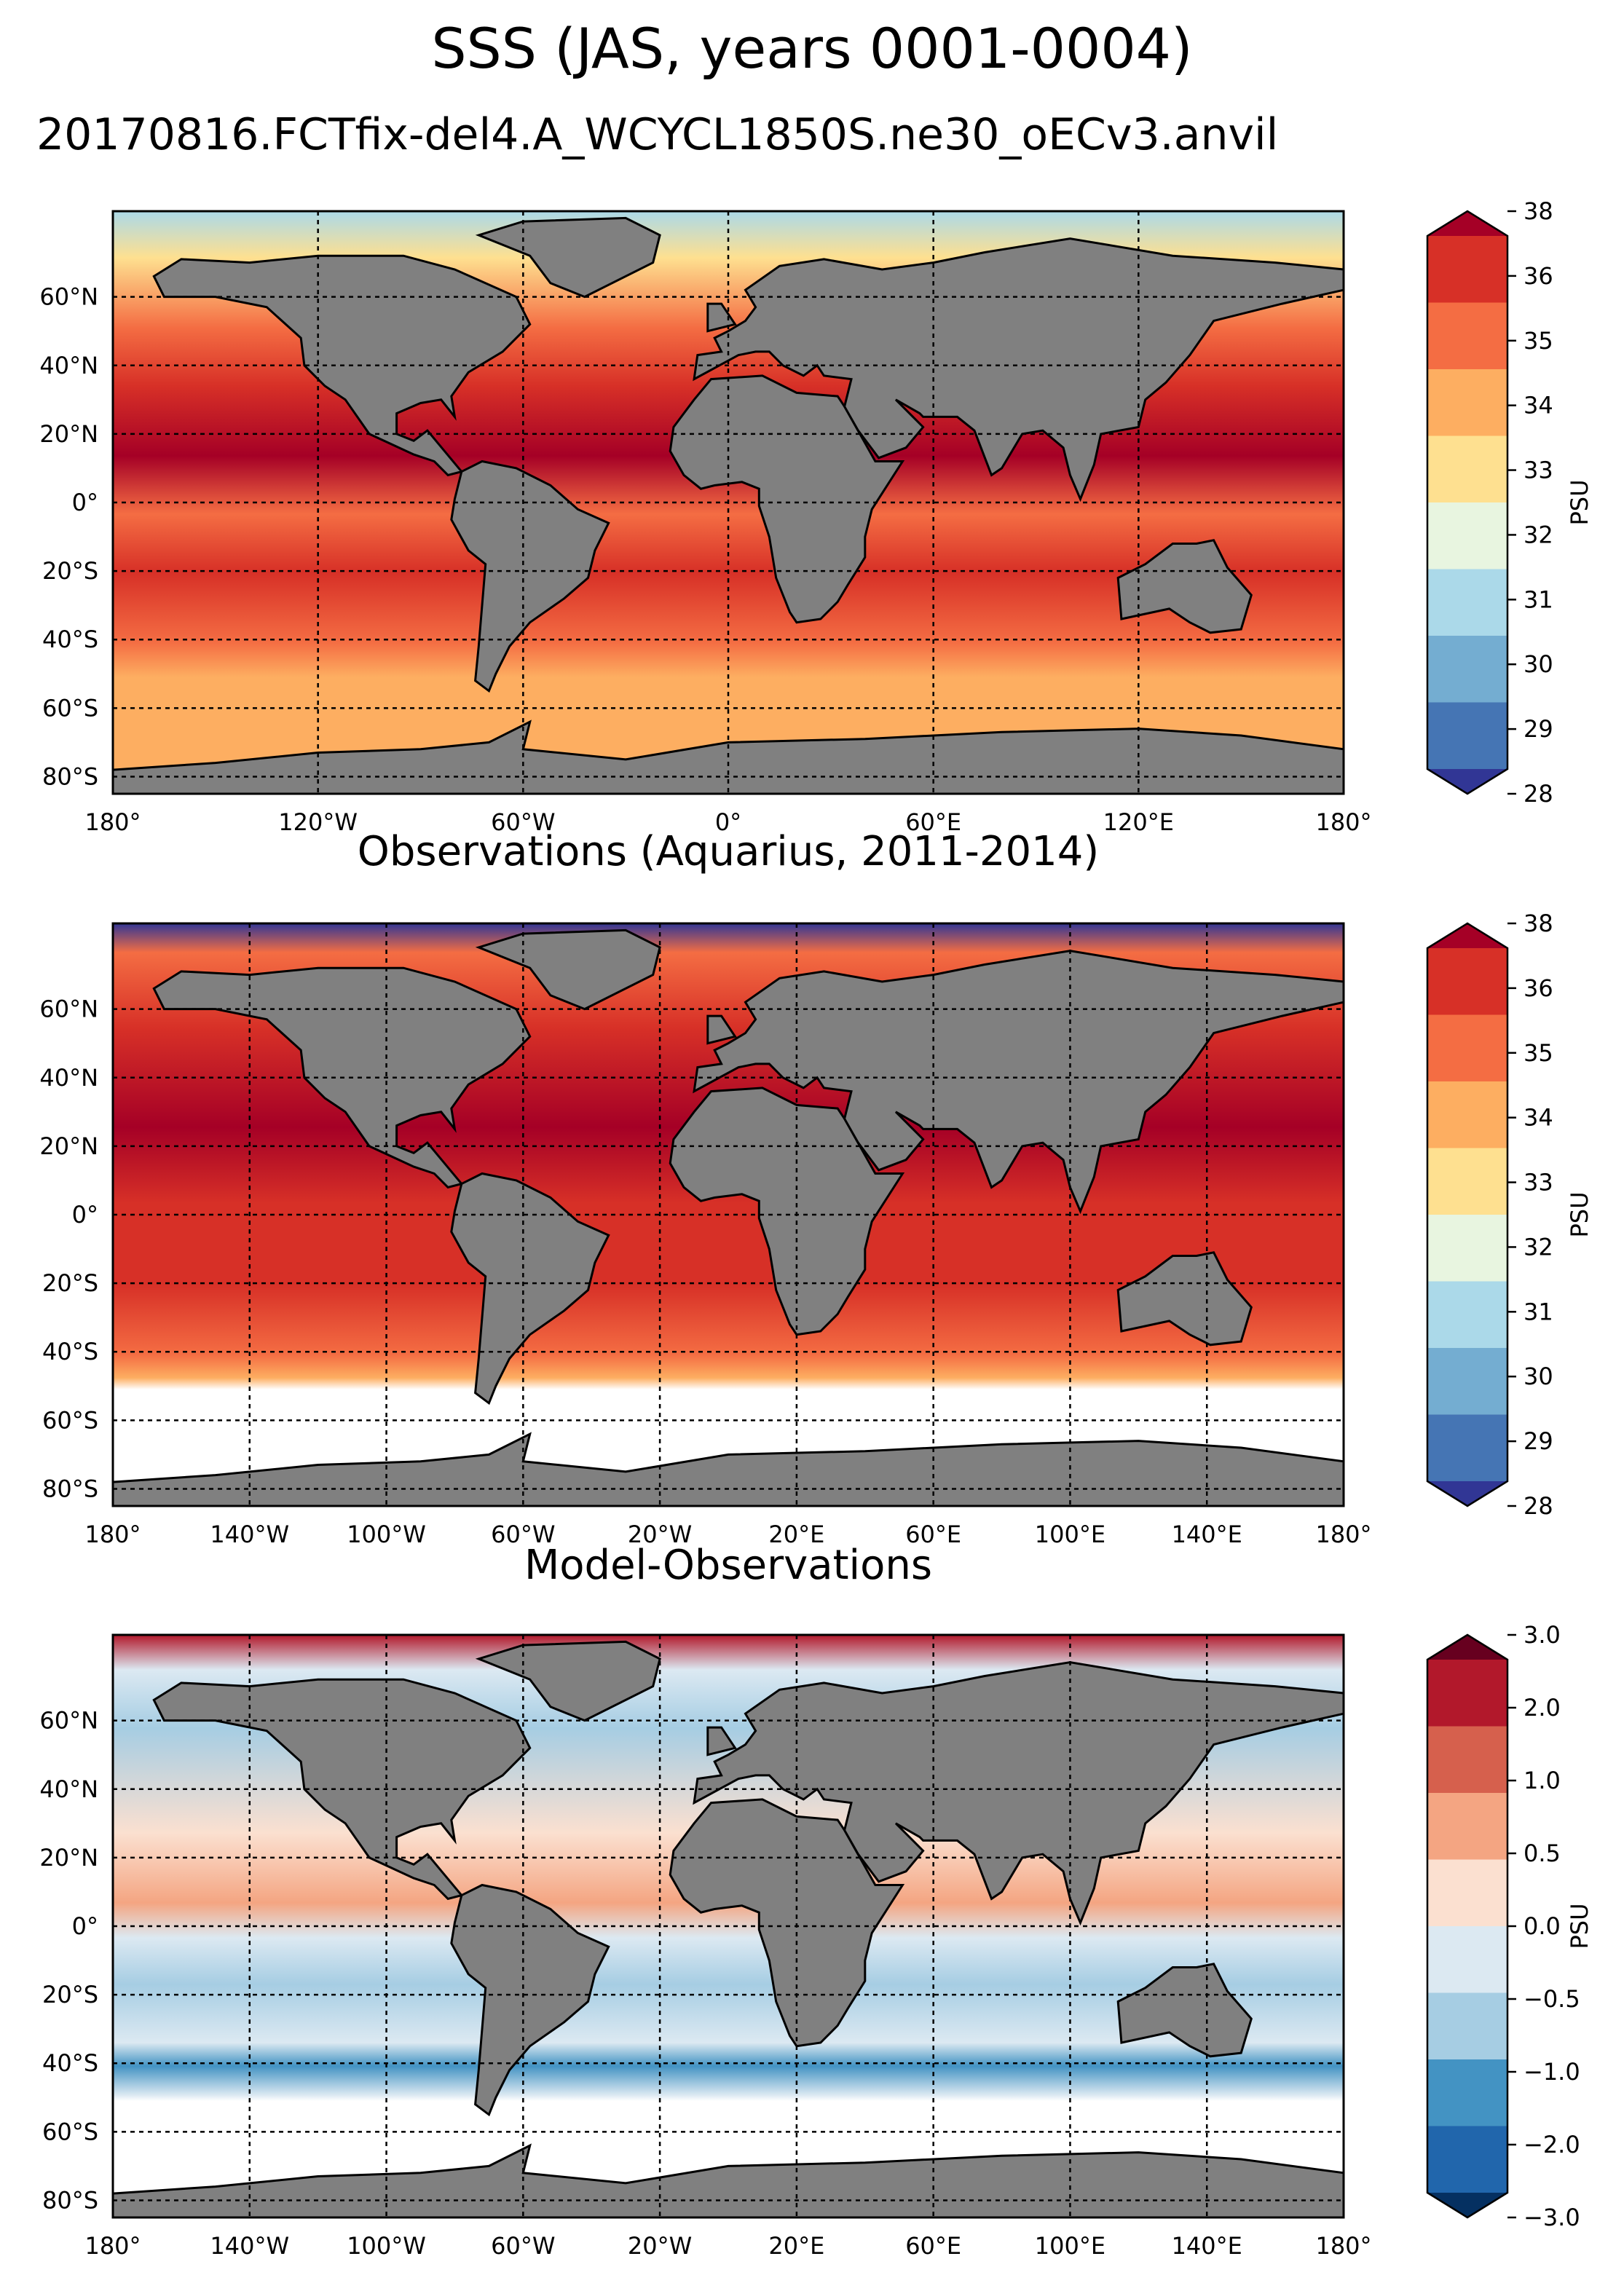 This screenshot has height=2283, width=1624. I want to click on colorbar-label: PSU, so click(1579, 502).